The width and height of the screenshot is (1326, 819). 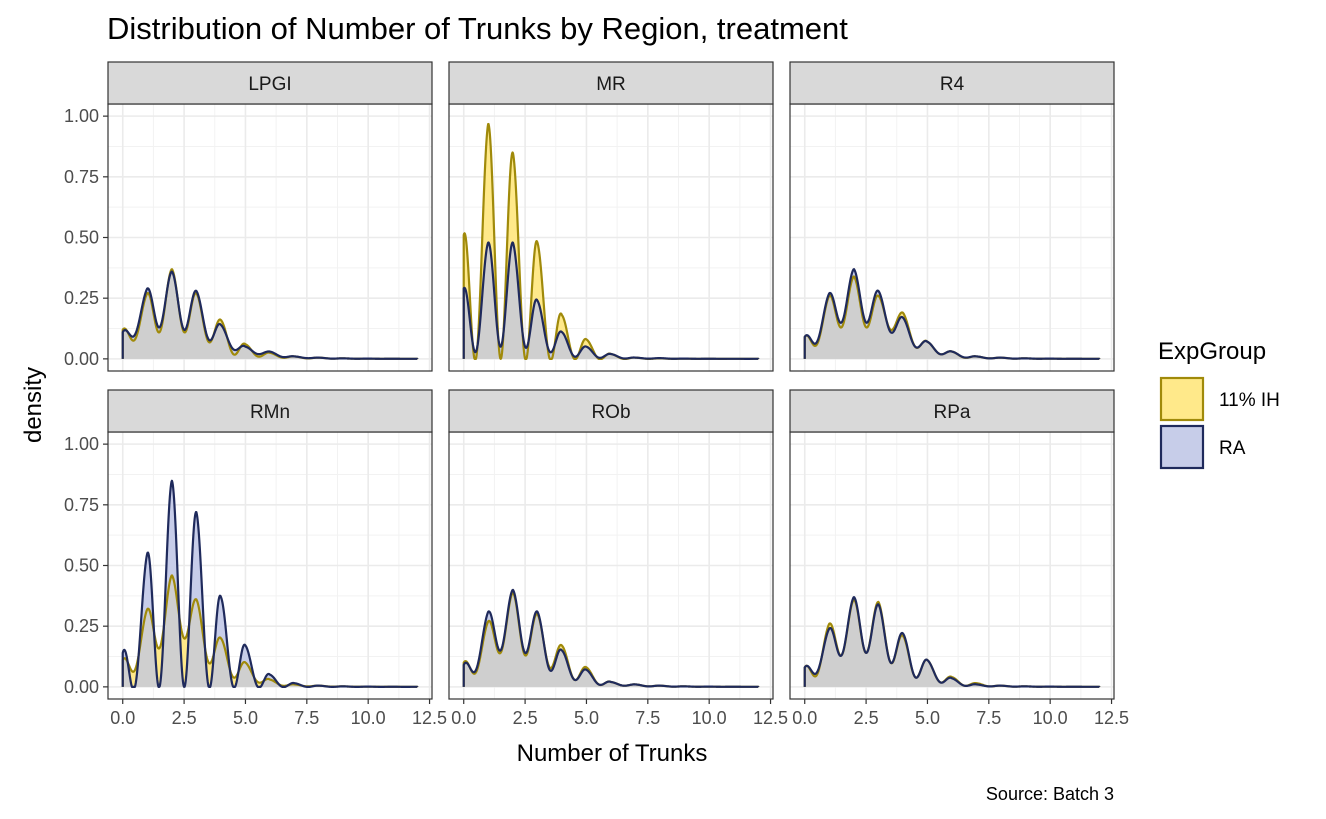 I want to click on legend: ExpGroup 11% IH RA, so click(x=1219, y=404).